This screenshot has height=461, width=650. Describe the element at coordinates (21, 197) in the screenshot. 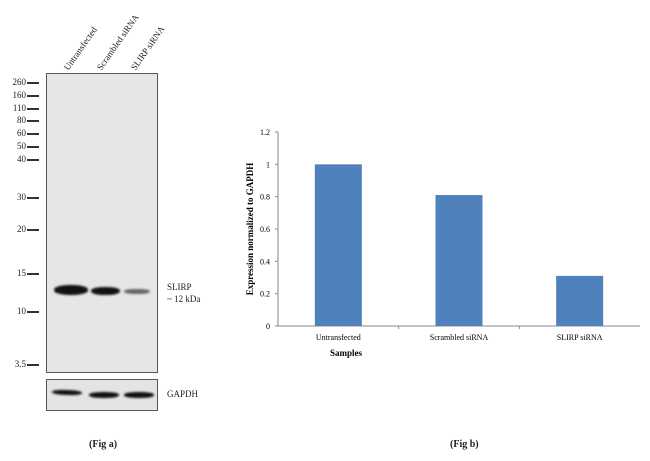

I see `marker-label: 30` at that location.